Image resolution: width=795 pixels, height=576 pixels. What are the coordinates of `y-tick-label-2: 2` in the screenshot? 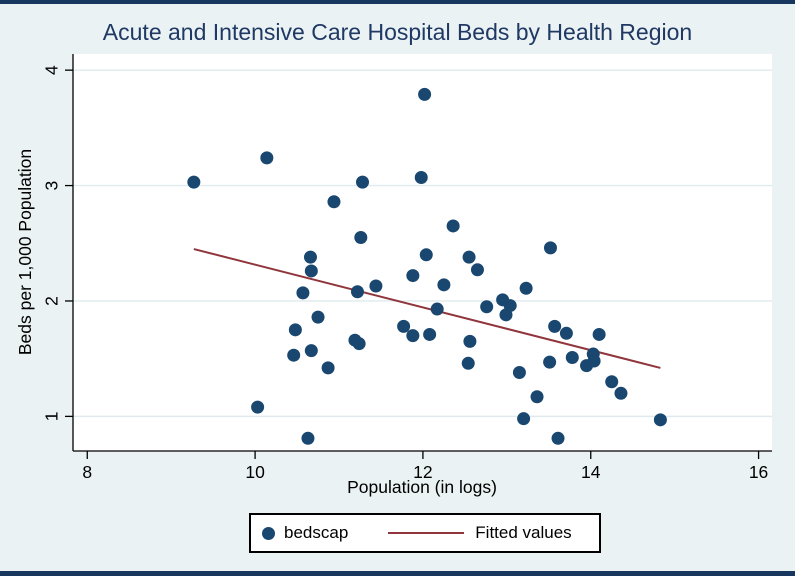 It's located at (52, 301).